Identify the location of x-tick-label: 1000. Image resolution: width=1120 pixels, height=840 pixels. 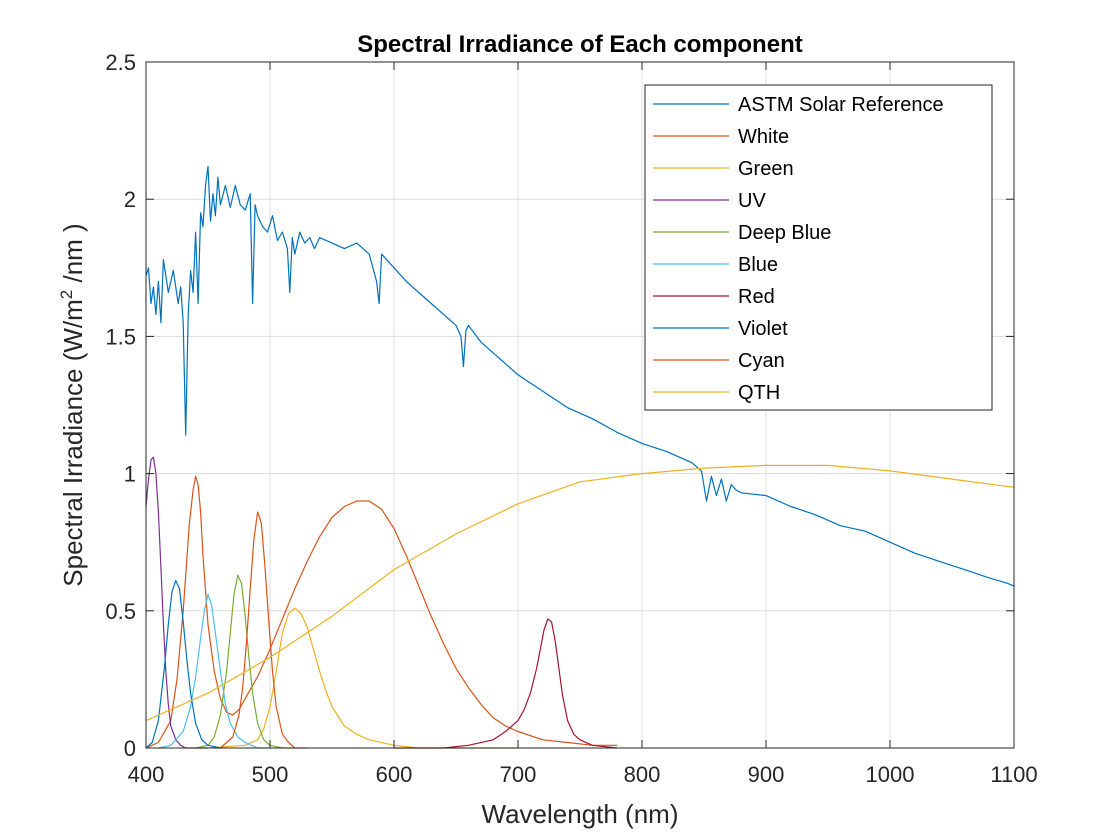
(890, 774).